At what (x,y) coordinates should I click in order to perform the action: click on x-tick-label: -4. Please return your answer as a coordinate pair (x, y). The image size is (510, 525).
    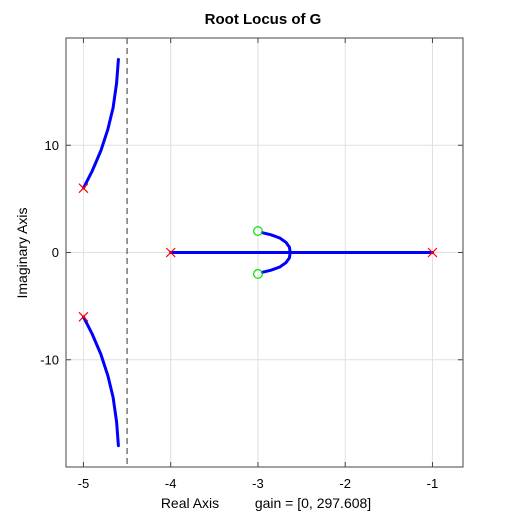
    Looking at the image, I should click on (171, 483).